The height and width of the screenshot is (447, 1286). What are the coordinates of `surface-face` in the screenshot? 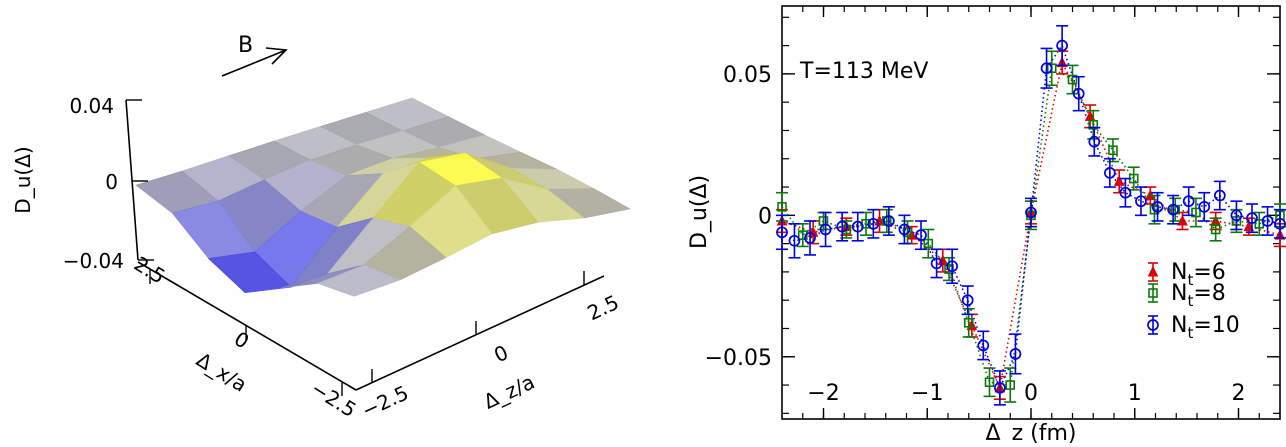 It's located at (358, 280).